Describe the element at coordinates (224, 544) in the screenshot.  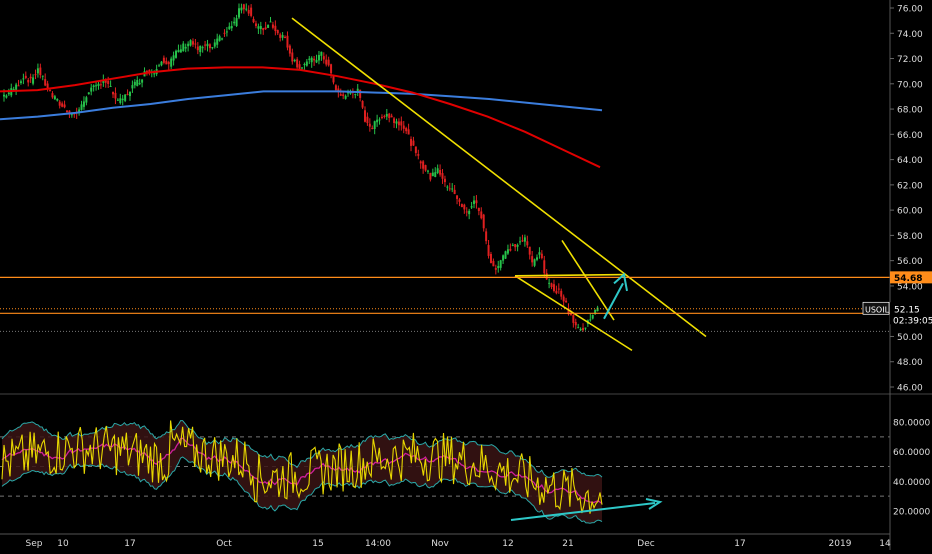
I see `x-tick-label: Oct` at that location.